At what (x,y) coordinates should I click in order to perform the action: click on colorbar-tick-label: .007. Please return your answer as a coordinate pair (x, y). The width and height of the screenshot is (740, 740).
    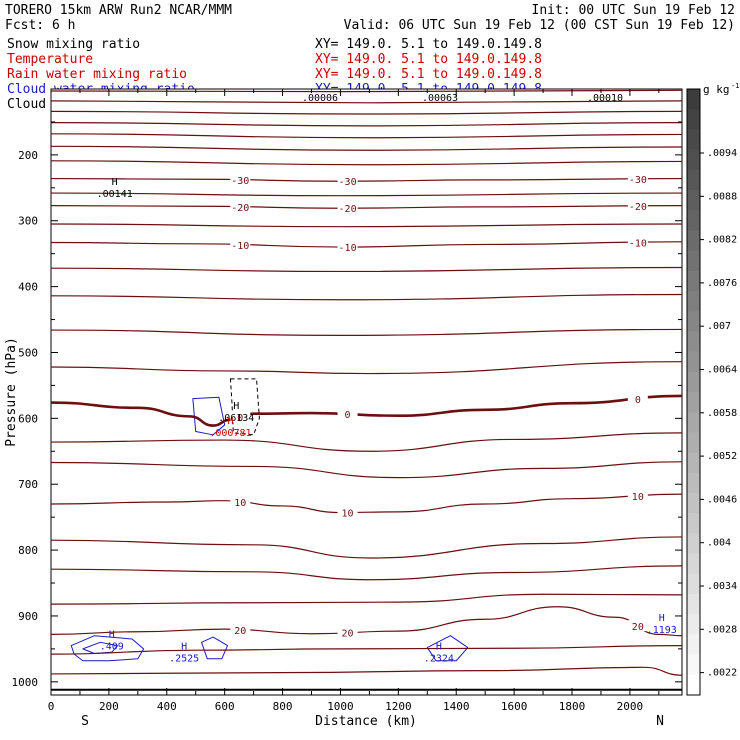
    Looking at the image, I should click on (719, 326).